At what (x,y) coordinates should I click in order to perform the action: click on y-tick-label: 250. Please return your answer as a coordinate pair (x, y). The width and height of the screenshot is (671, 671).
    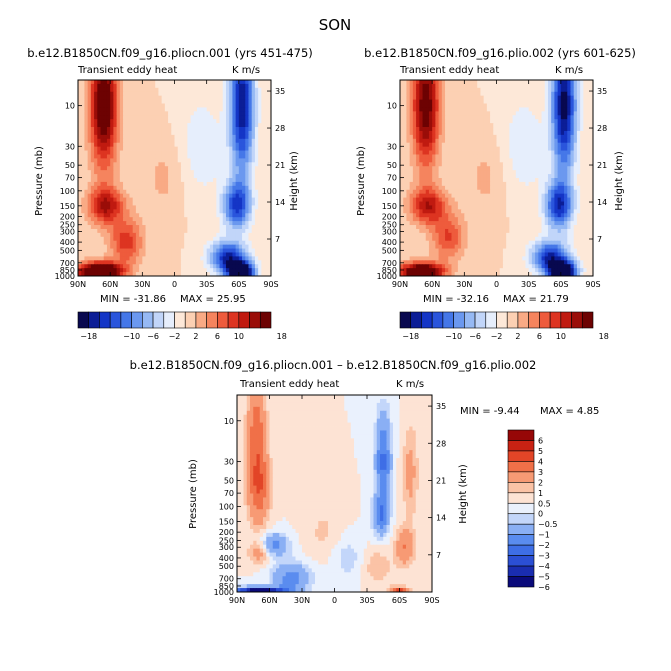
    Looking at the image, I should click on (67, 225).